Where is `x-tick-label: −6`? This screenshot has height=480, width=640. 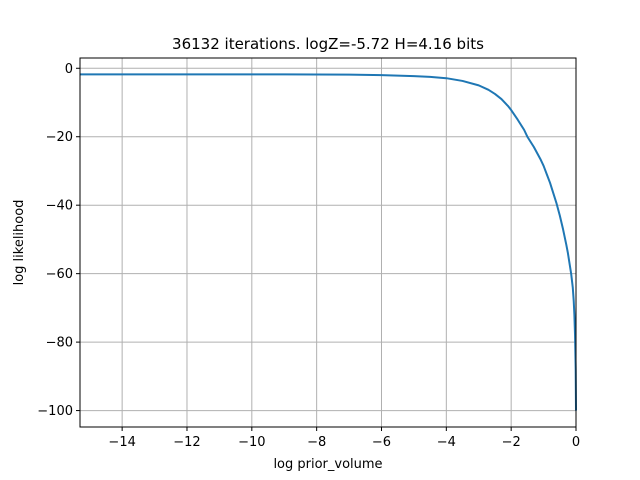 x-tick-label: −6 is located at coordinates (381, 442).